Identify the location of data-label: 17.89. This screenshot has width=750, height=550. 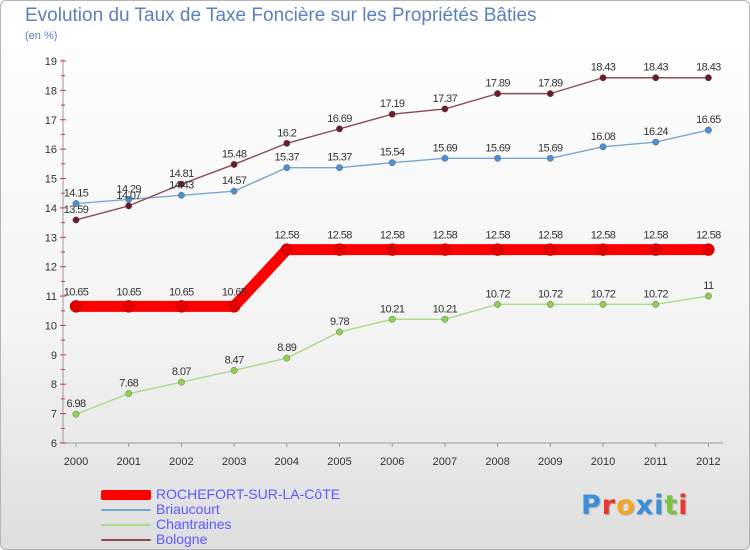
(550, 84).